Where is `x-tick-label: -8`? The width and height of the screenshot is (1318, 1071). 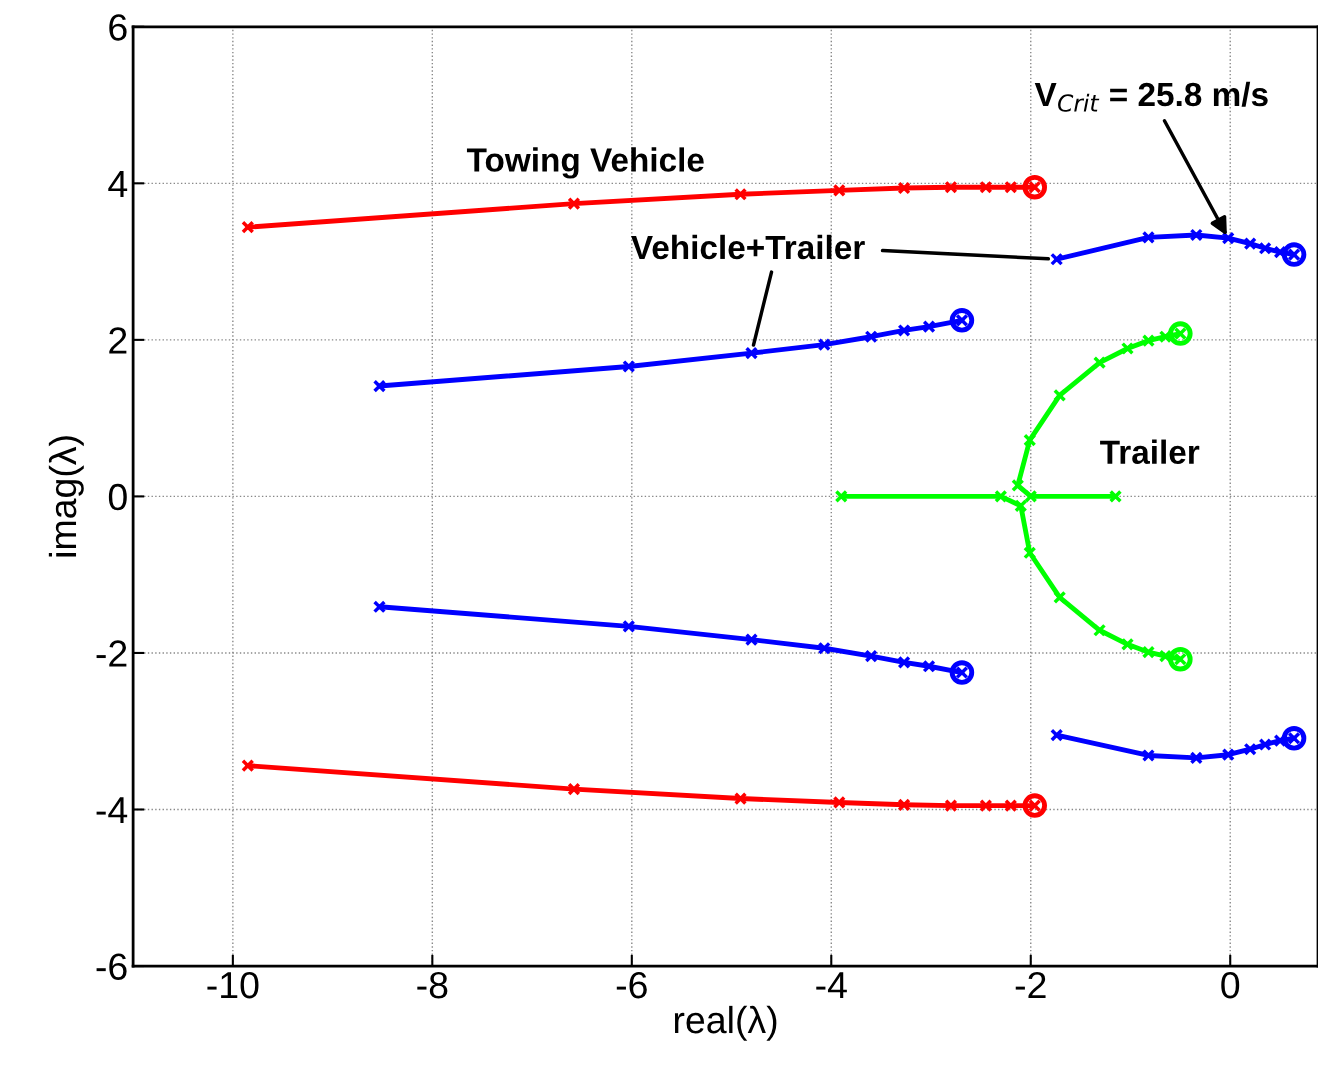
x-tick-label: -8 is located at coordinates (432, 985).